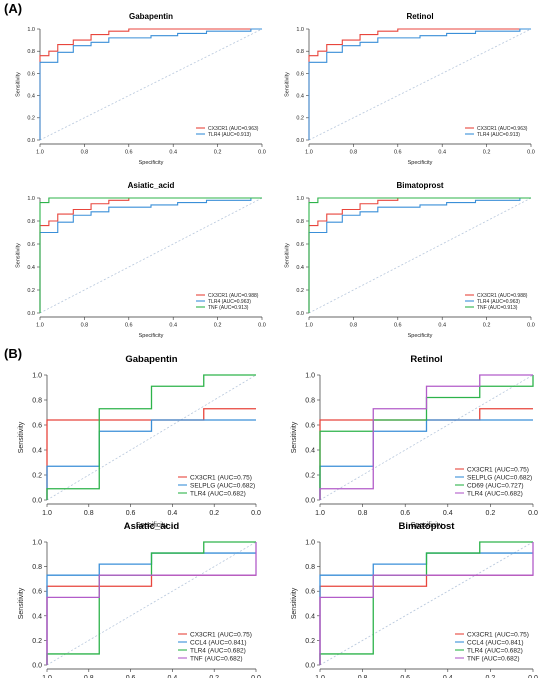  What do you see at coordinates (13, 353) in the screenshot?
I see `section-label-b: (B)` at bounding box center [13, 353].